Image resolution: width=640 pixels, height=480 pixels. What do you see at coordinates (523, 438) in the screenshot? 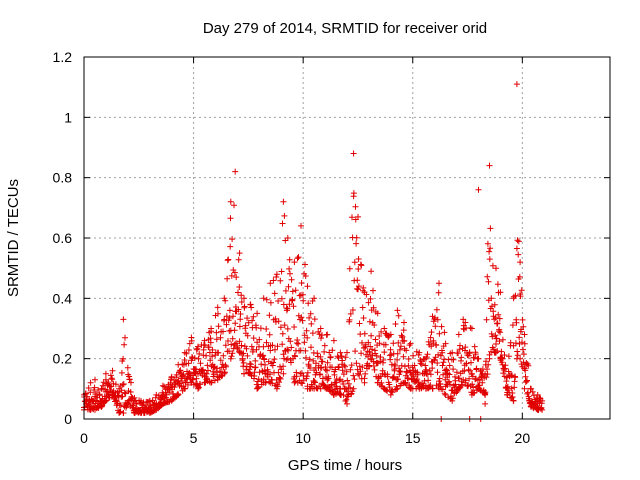
I see `x-tick-label: 20` at bounding box center [523, 438].